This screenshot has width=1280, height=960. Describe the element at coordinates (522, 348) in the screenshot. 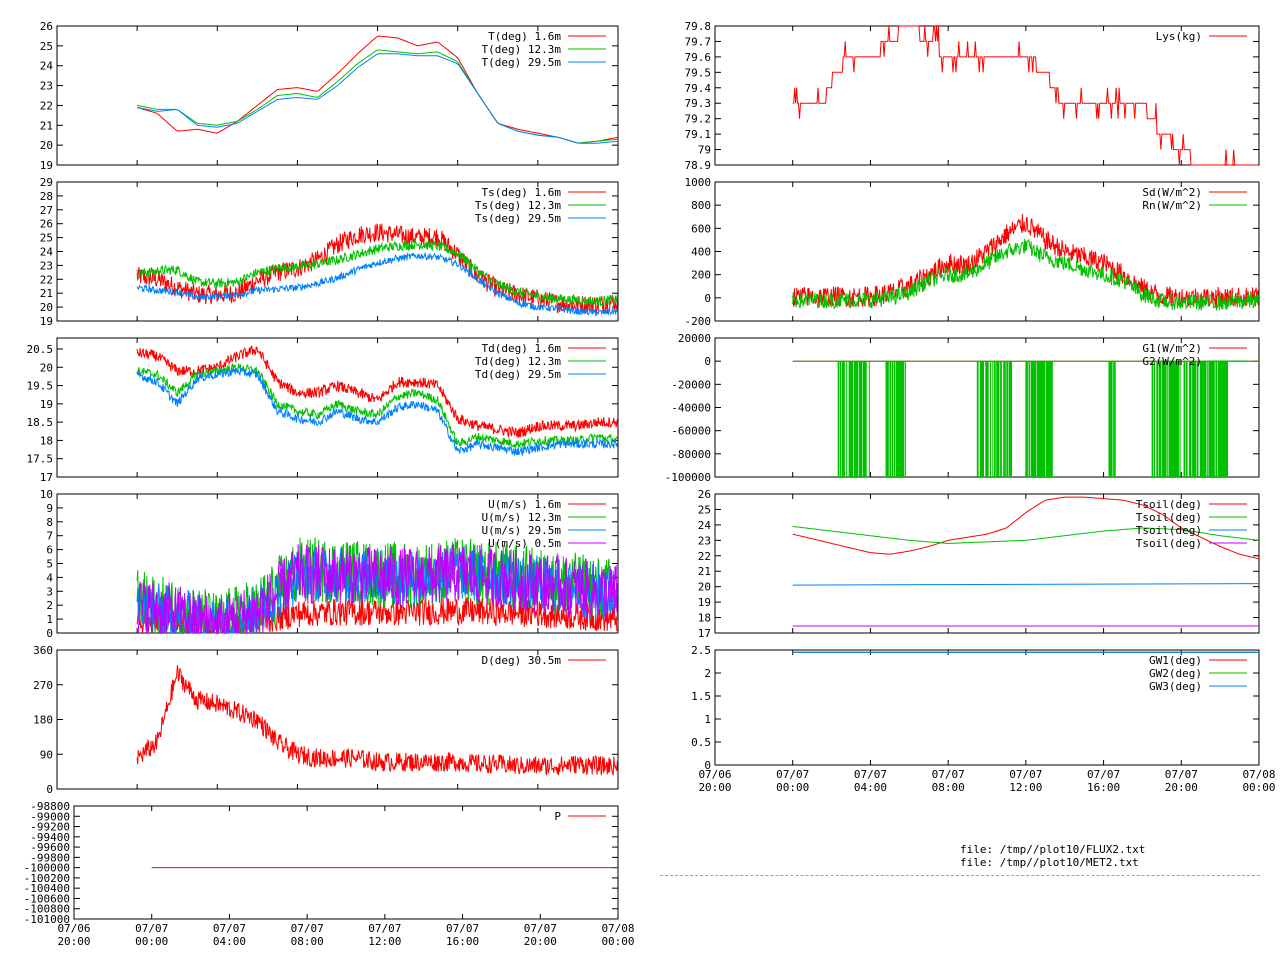

I see `legend-label: Td(deg) 1.6m` at that location.